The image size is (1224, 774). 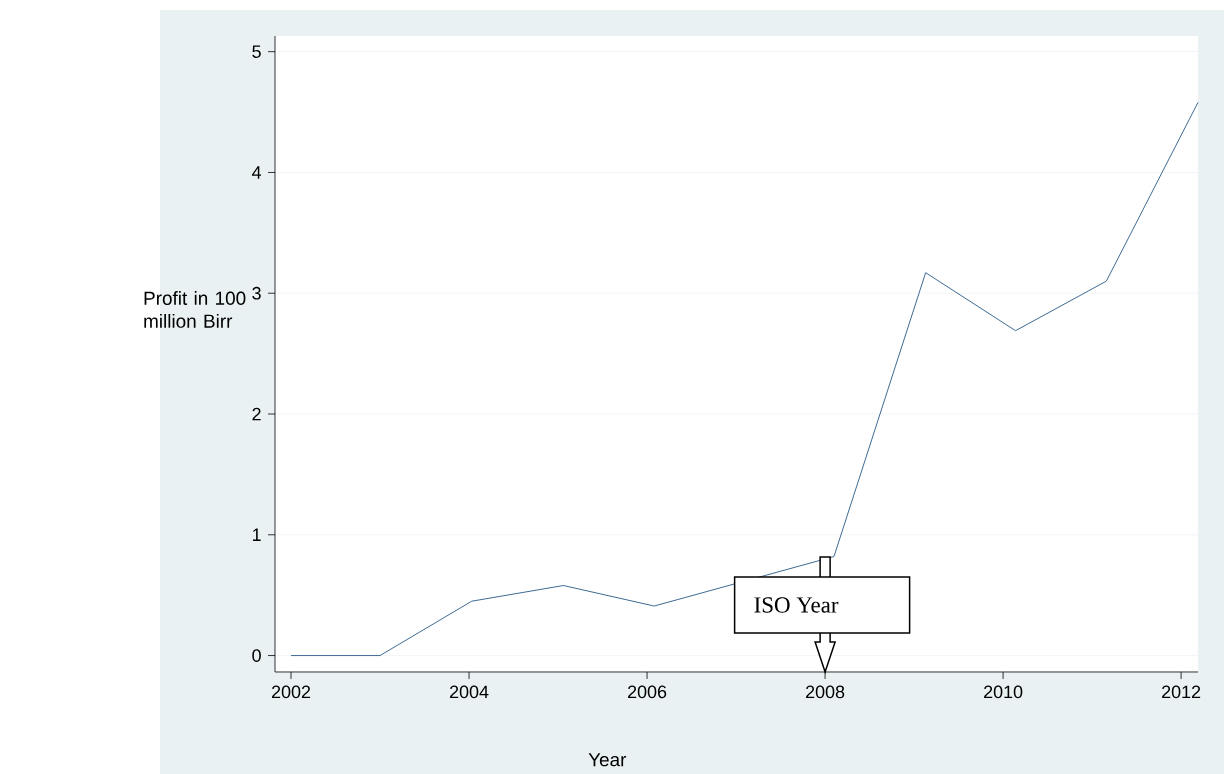 What do you see at coordinates (256, 51) in the screenshot?
I see `y-tick-label: 5` at bounding box center [256, 51].